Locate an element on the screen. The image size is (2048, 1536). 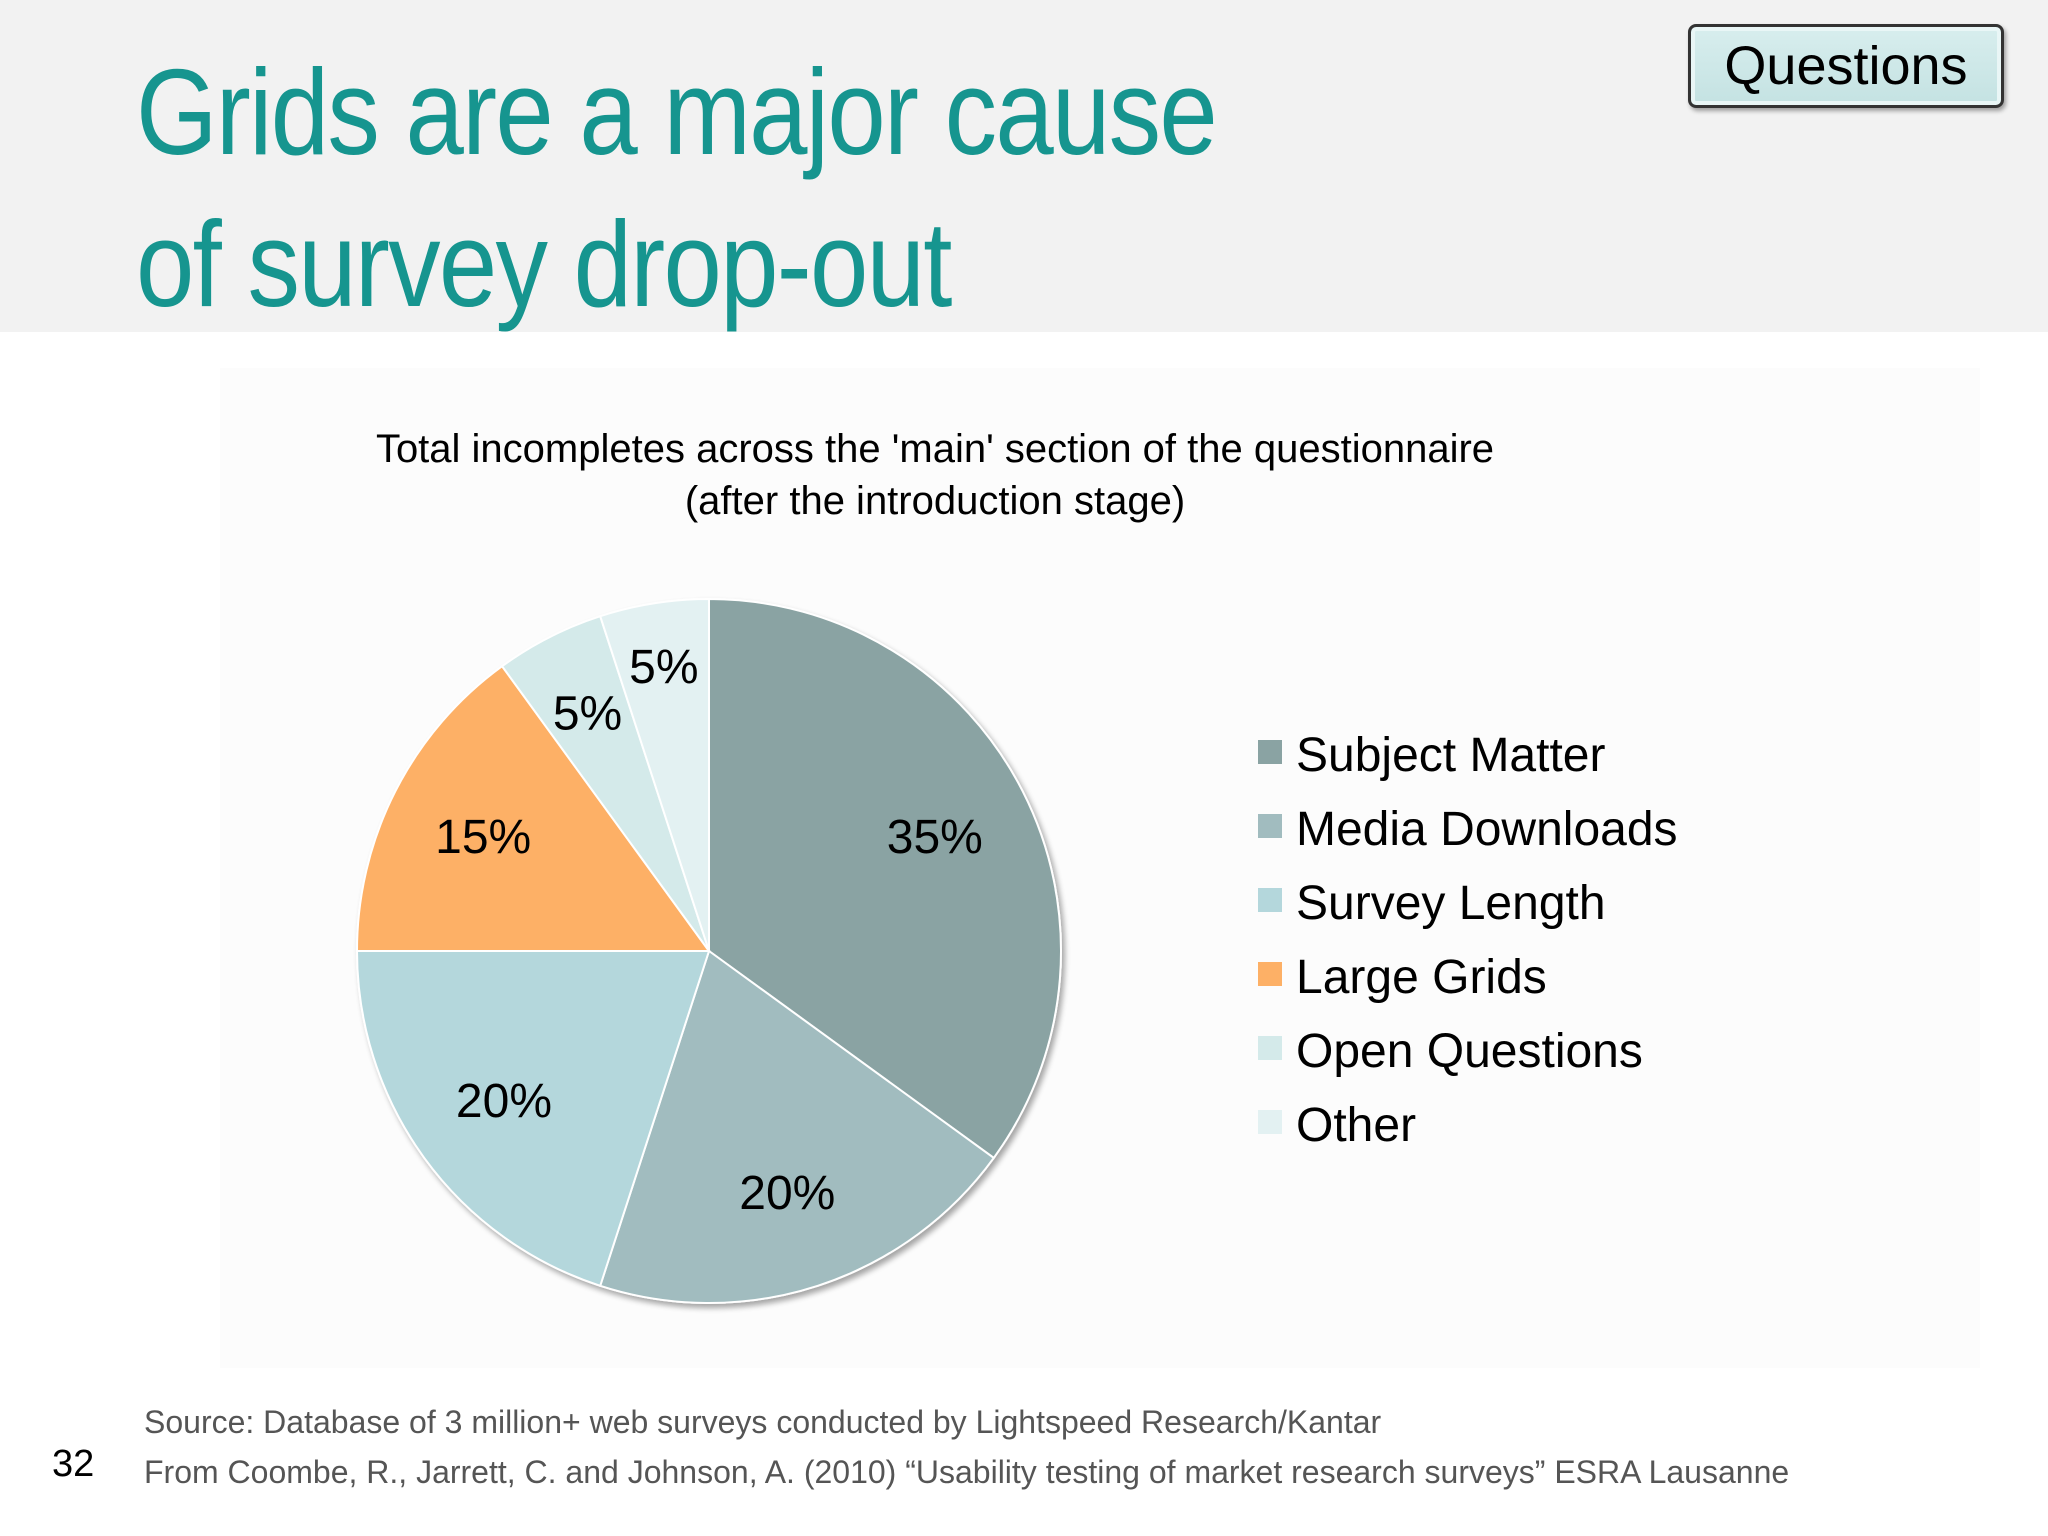
legend-label-other: Other is located at coordinates (1356, 1125).